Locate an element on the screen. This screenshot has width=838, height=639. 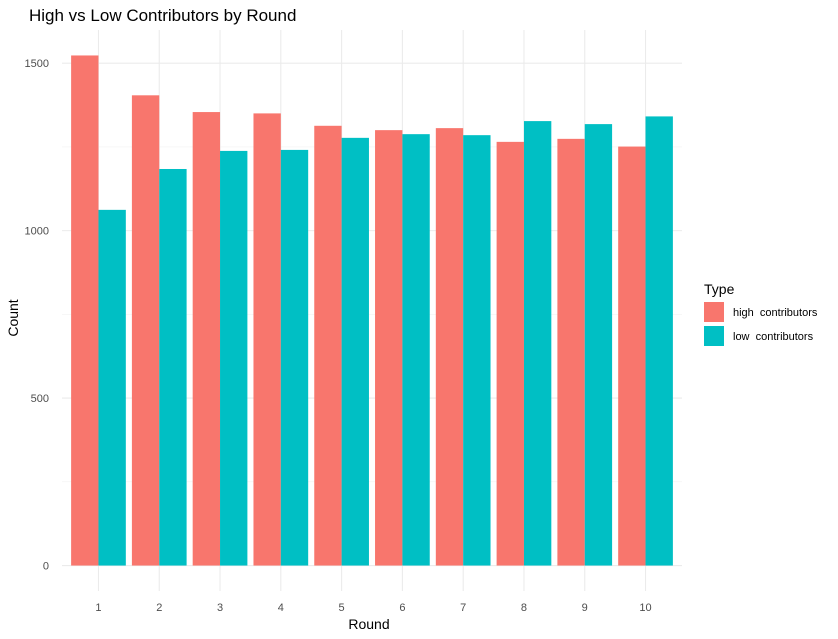
x-tick-label: 4 is located at coordinates (281, 608).